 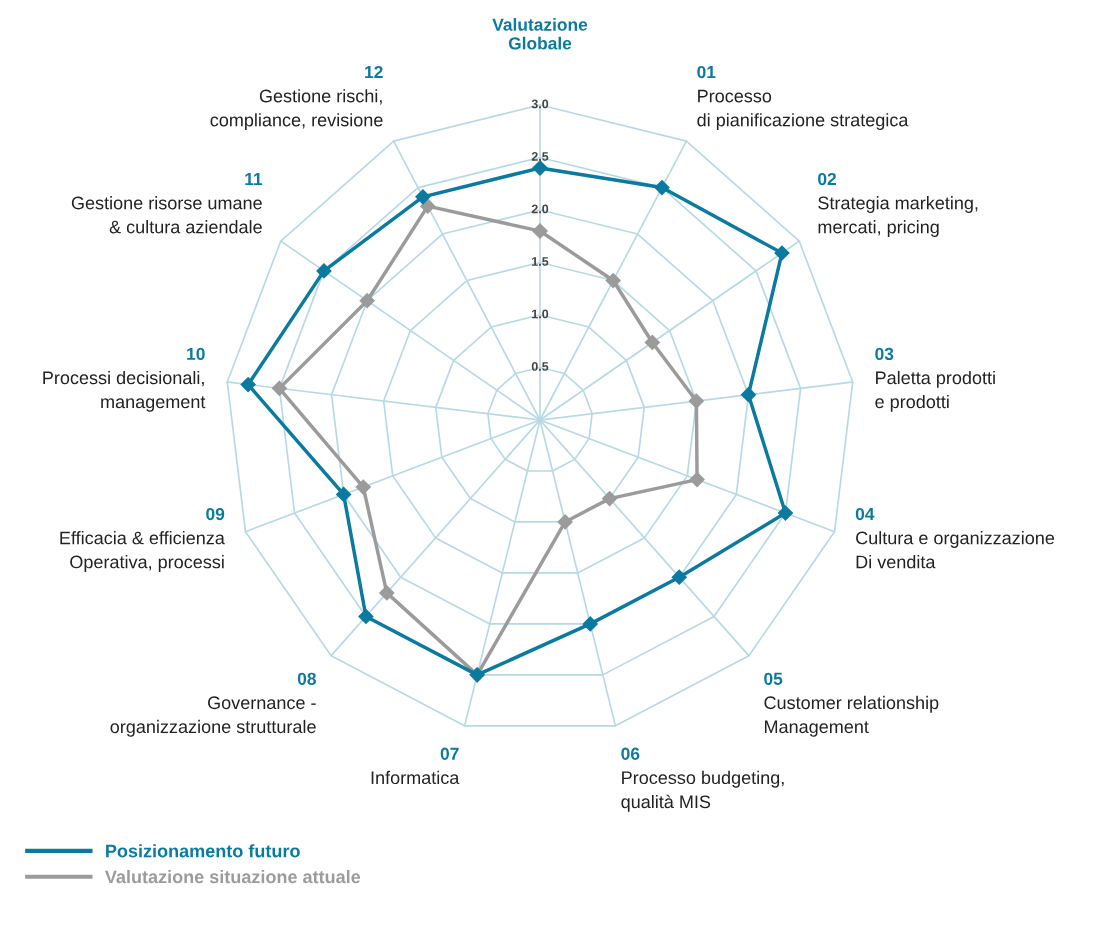 I want to click on spoke-label: 05 Customer relationship Management, so click(x=851, y=704).